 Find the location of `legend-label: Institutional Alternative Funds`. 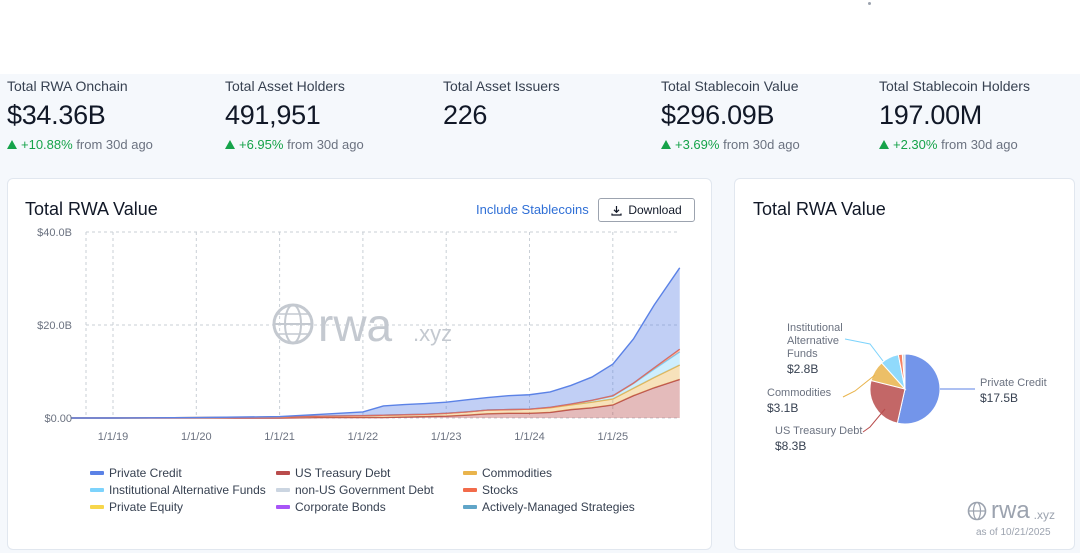

legend-label: Institutional Alternative Funds is located at coordinates (187, 490).